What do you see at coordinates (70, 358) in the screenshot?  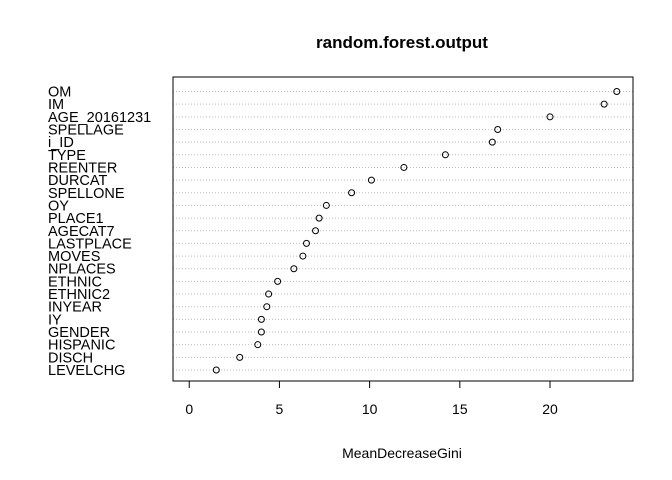 I see `category-label: DISCH` at bounding box center [70, 358].